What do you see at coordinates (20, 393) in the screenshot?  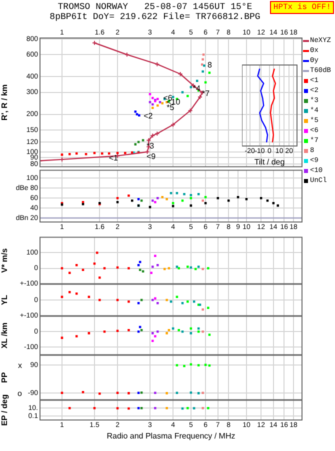 I see `text: o` at bounding box center [20, 393].